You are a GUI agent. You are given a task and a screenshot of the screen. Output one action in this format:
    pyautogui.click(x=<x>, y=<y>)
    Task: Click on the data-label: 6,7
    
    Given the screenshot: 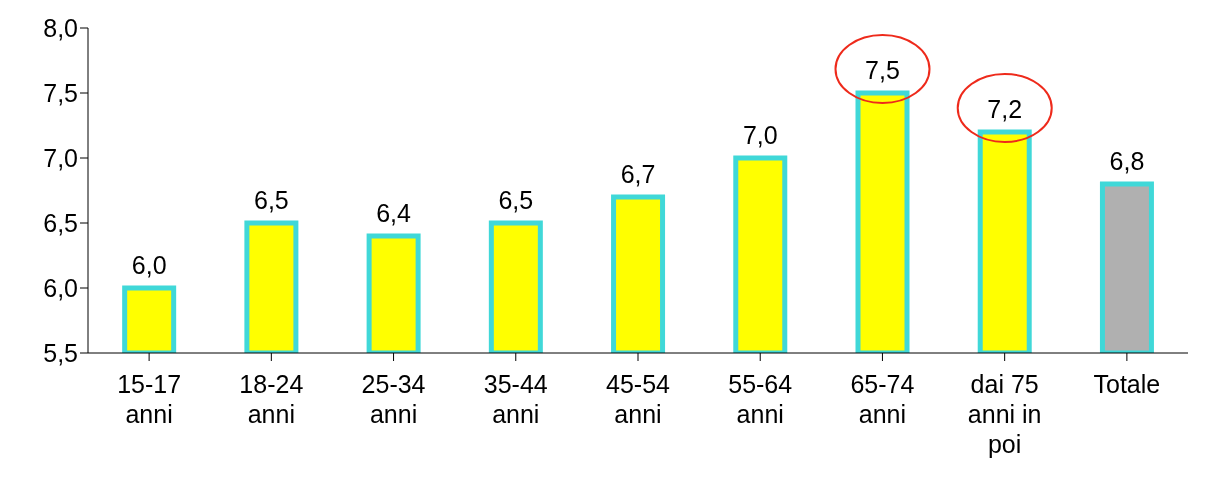 What is the action you would take?
    pyautogui.click(x=638, y=174)
    